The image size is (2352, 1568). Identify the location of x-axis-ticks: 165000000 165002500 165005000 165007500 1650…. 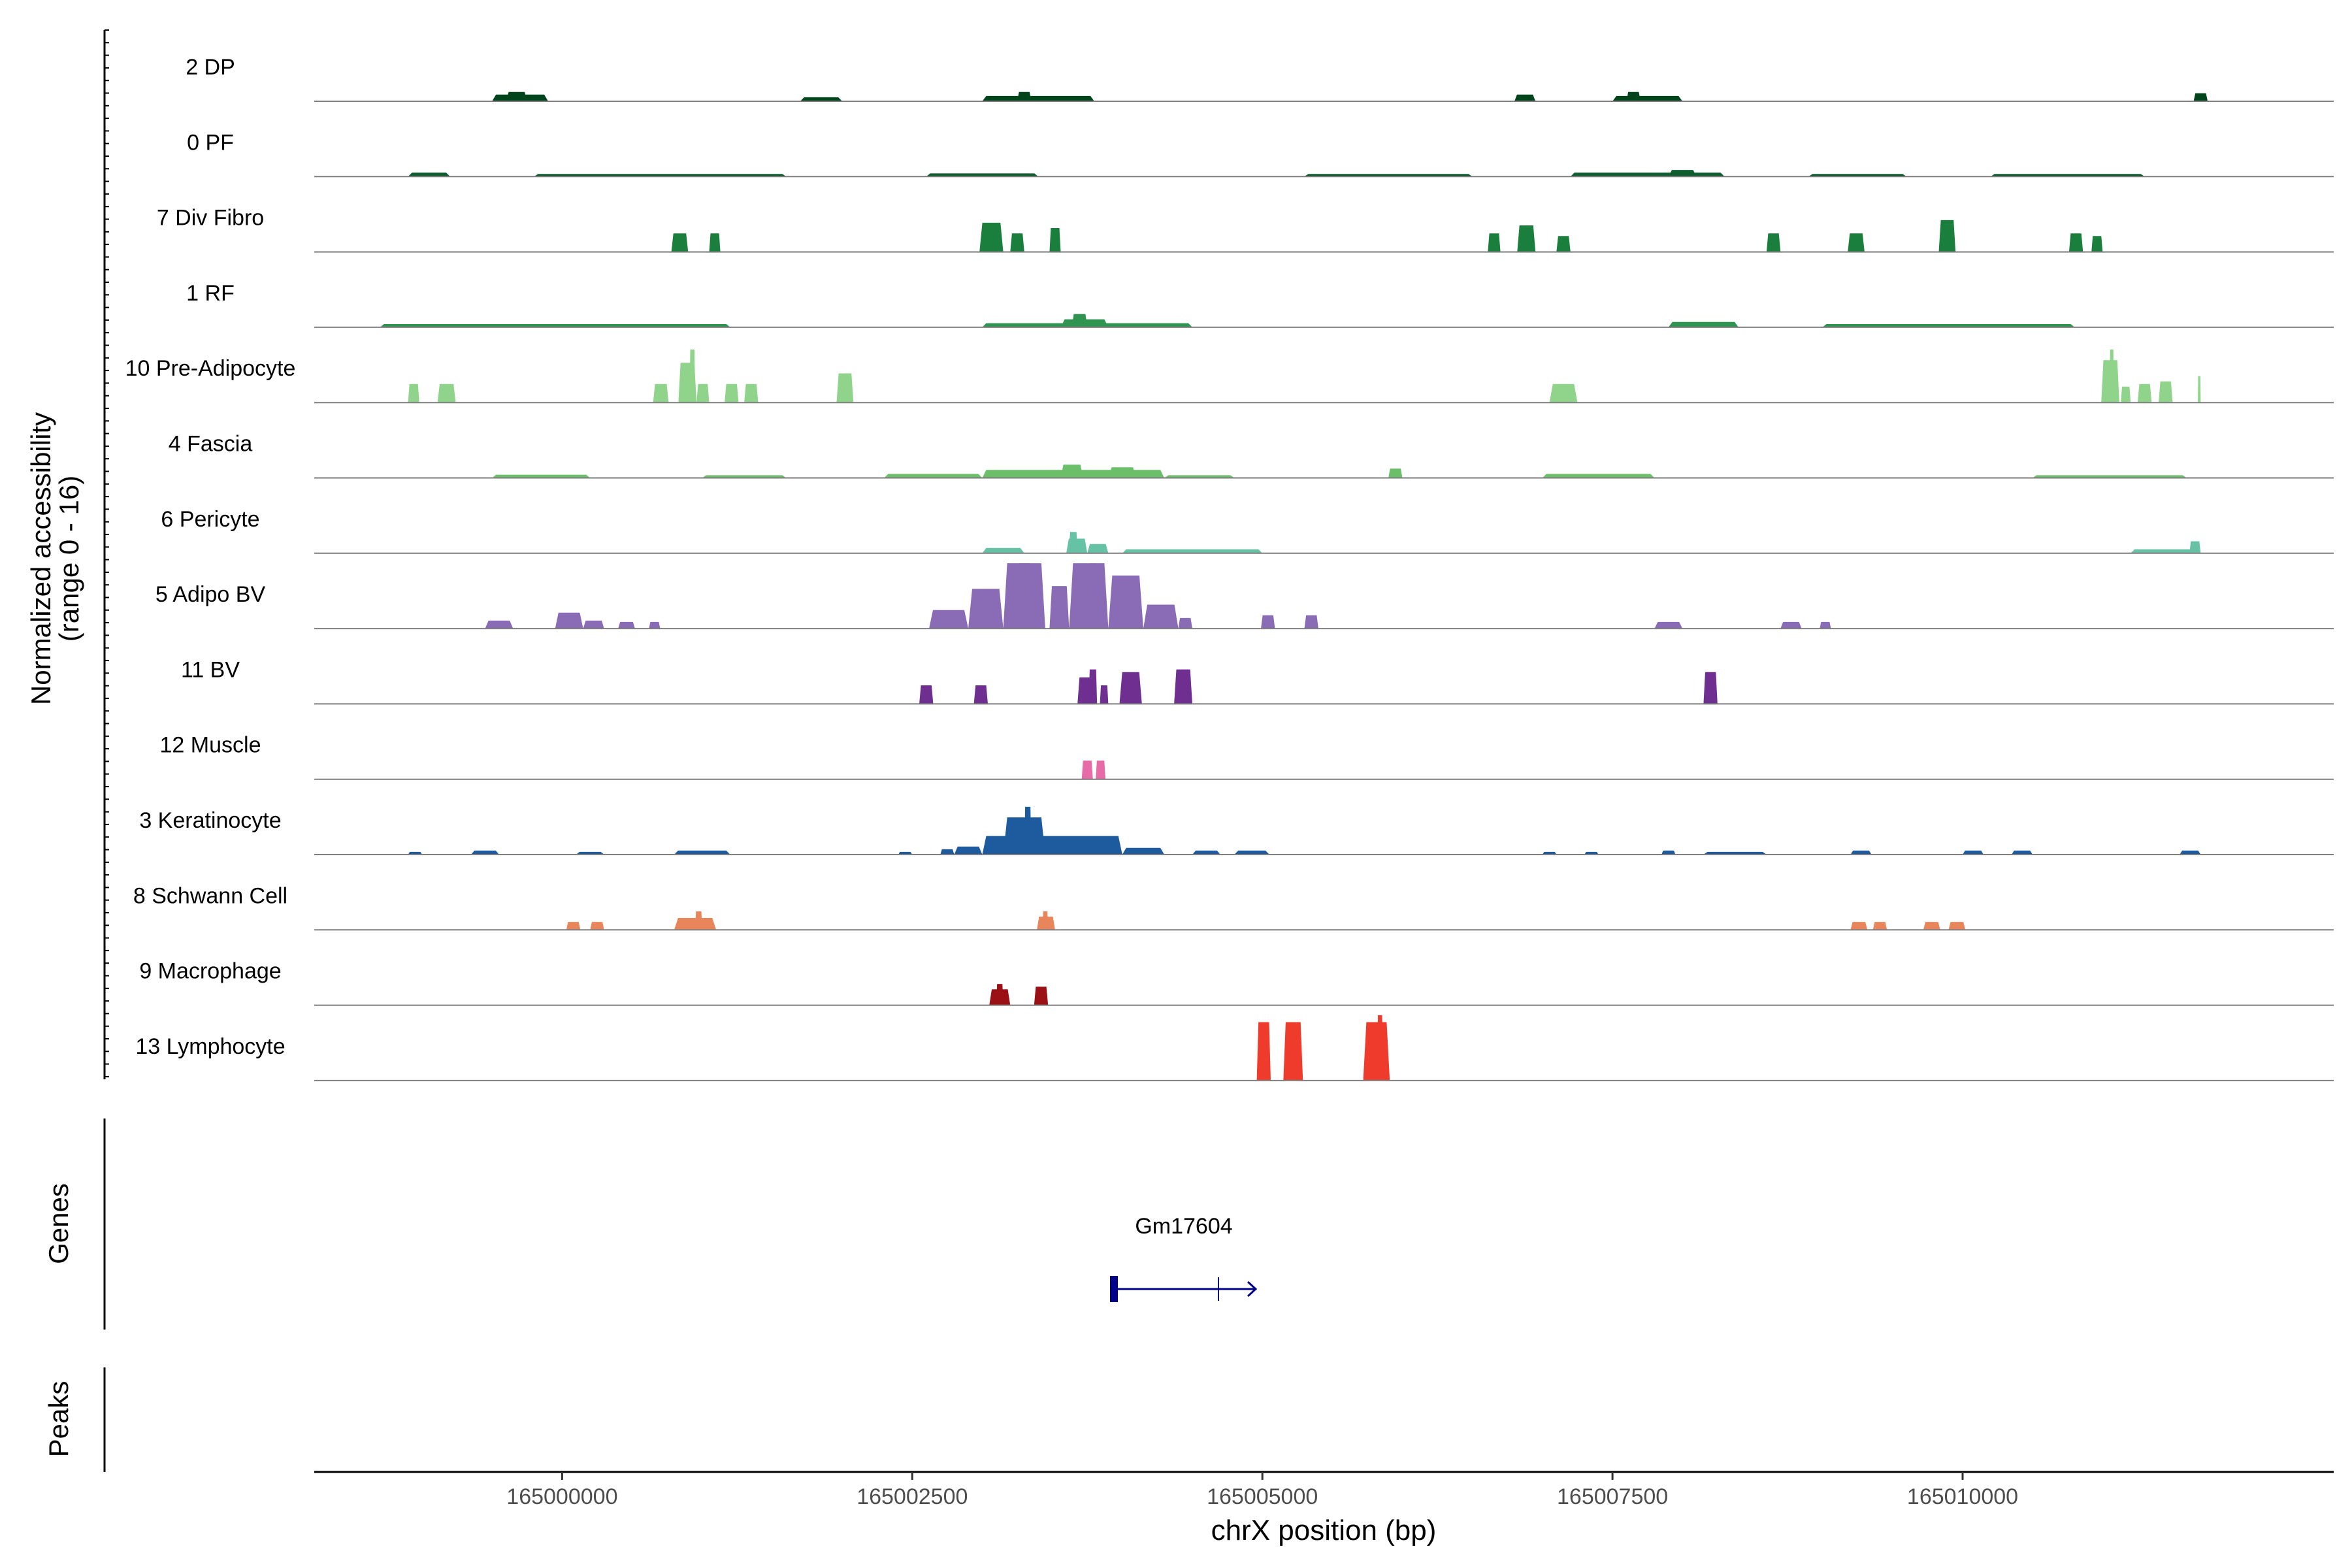
(1262, 1490).